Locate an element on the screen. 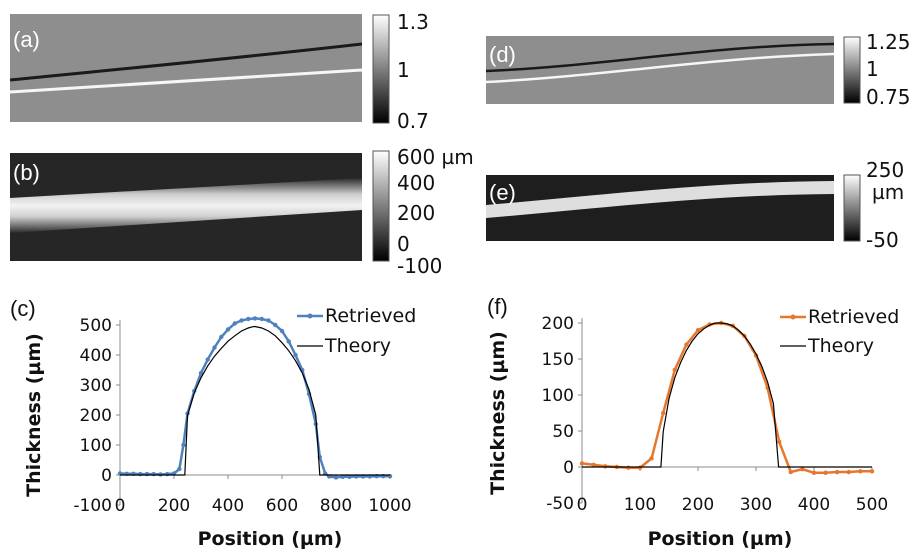  colorbar-b-tick-0: 0 is located at coordinates (403, 244).